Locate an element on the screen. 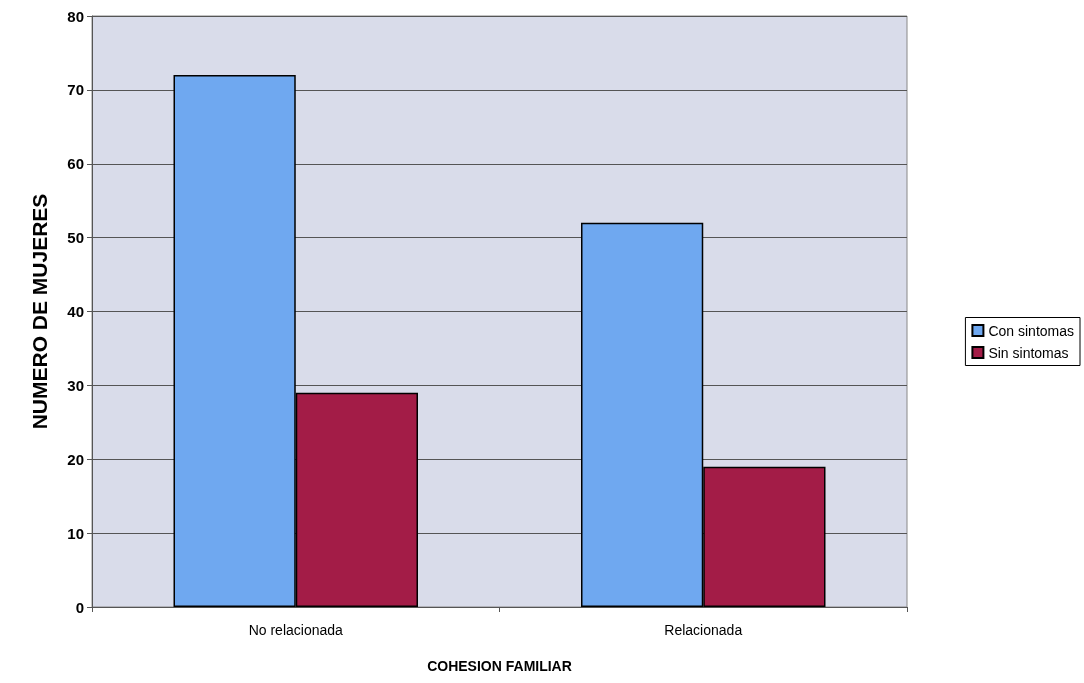 The image size is (1084, 683). legend-label: Con sintomas is located at coordinates (1031, 330).